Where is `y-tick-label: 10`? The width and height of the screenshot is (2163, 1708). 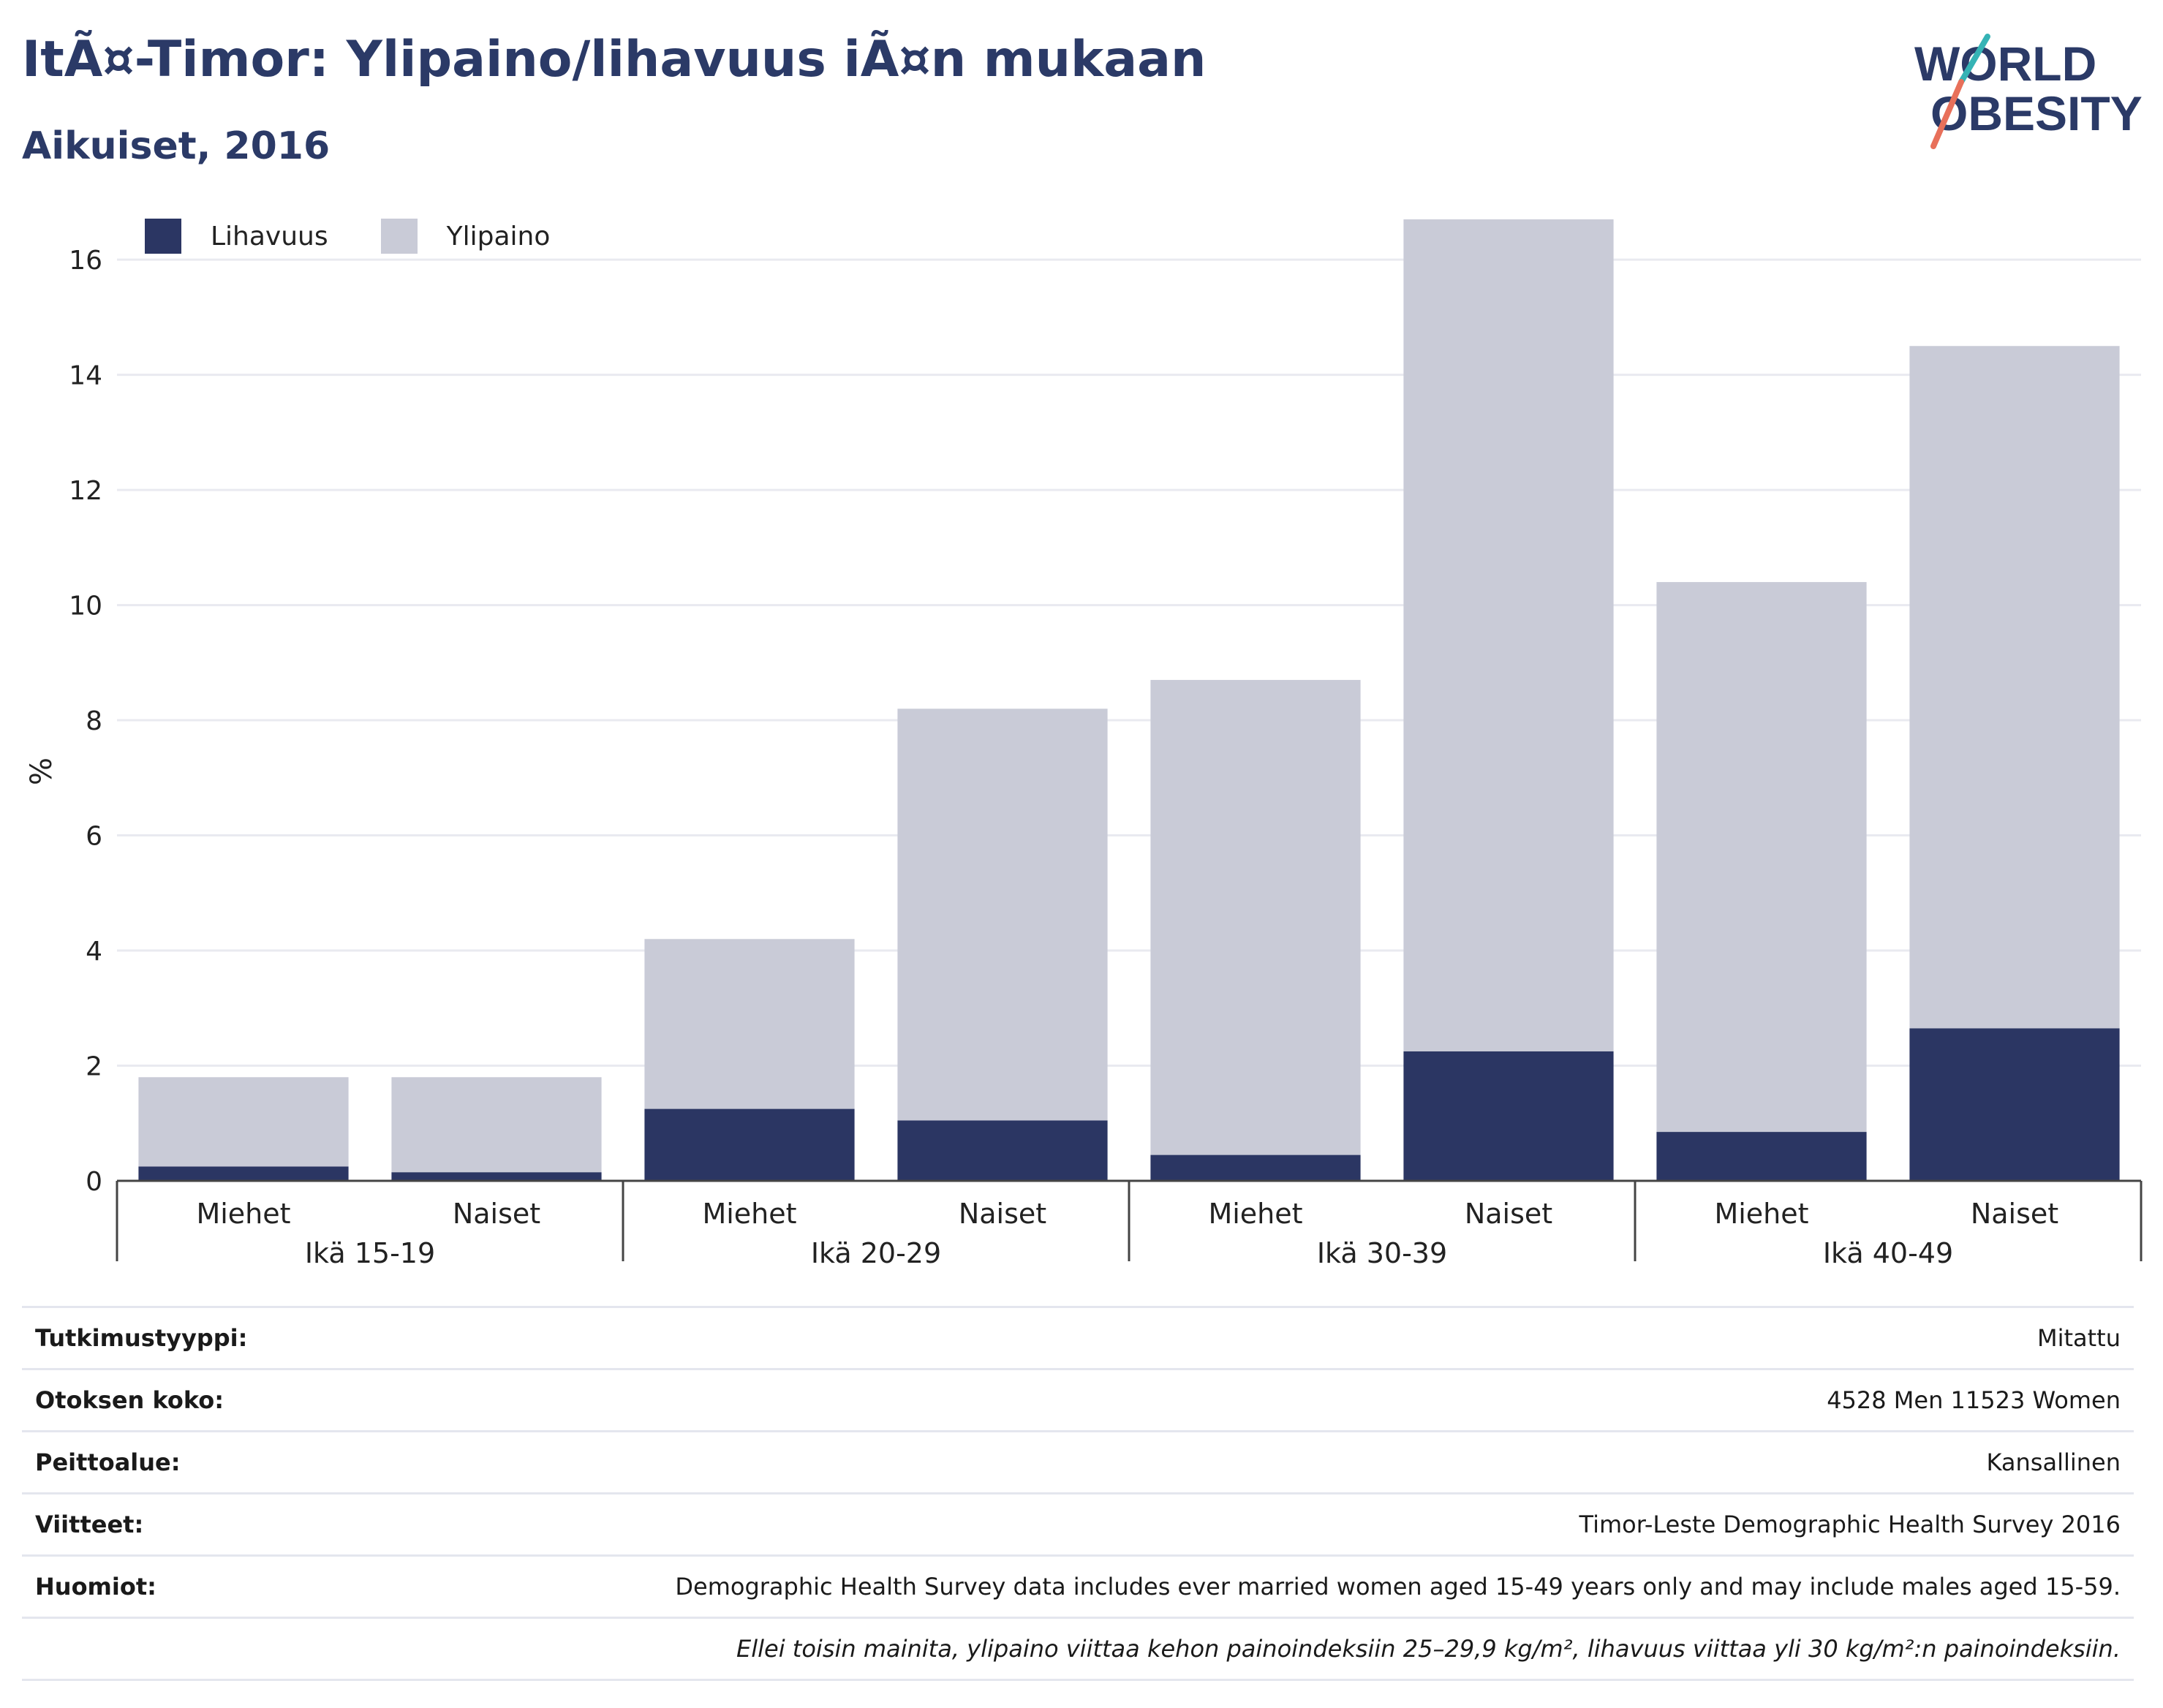 y-tick-label: 10 is located at coordinates (85, 606).